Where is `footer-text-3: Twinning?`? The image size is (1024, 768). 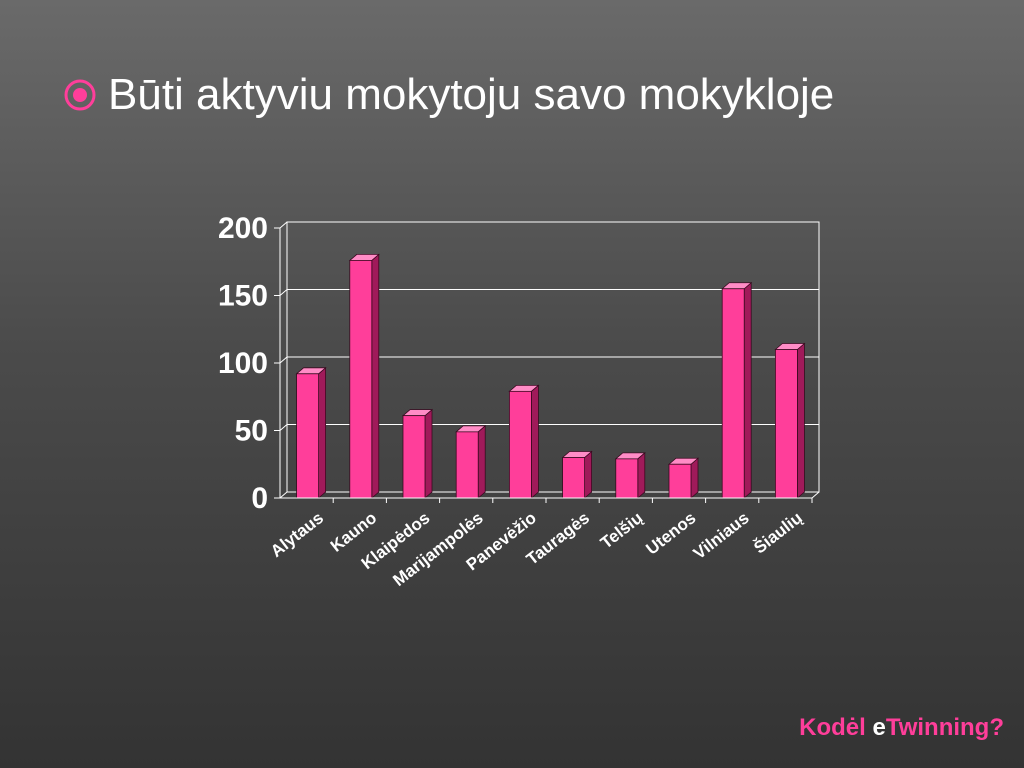
footer-text-3: Twinning? is located at coordinates (944, 727).